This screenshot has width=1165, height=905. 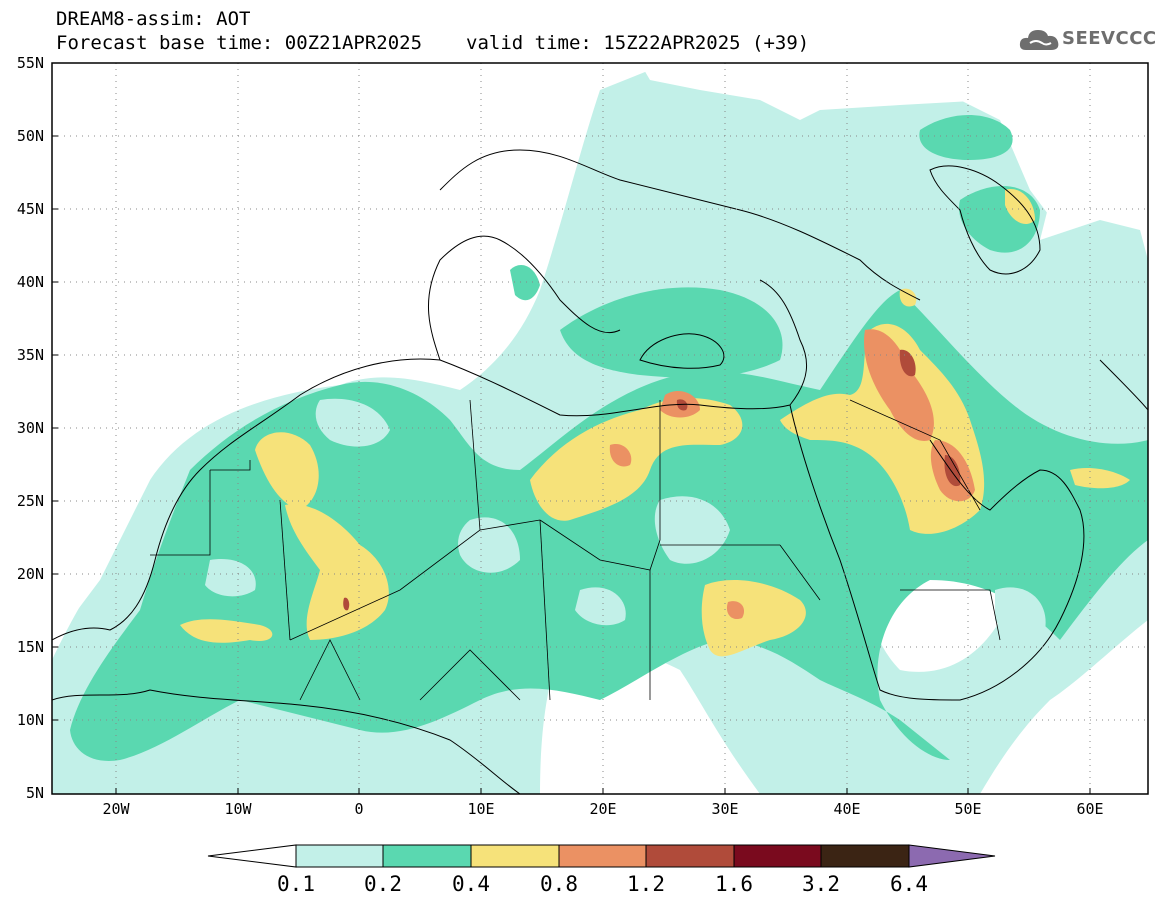 What do you see at coordinates (734, 884) in the screenshot?
I see `colorbar-label: 1.6` at bounding box center [734, 884].